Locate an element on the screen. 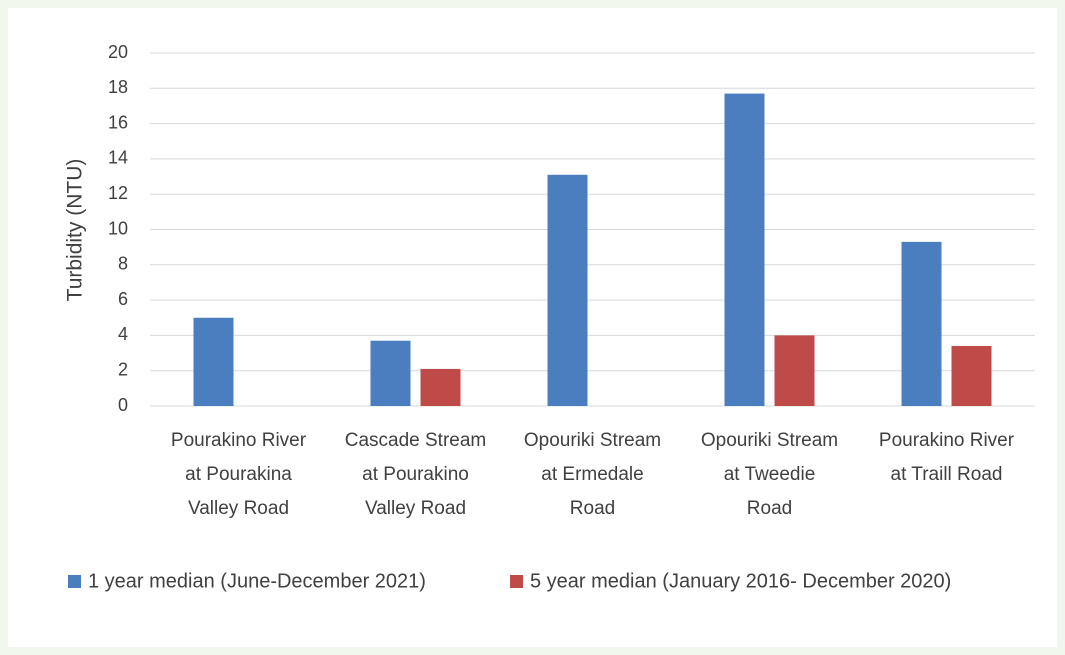 This screenshot has height=655, width=1065. y-tick-label: 10 is located at coordinates (118, 228).